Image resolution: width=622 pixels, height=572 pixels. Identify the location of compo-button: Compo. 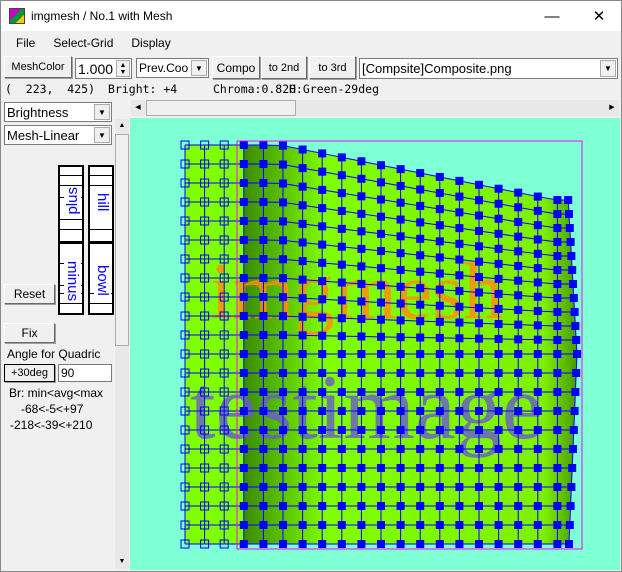
(236, 67).